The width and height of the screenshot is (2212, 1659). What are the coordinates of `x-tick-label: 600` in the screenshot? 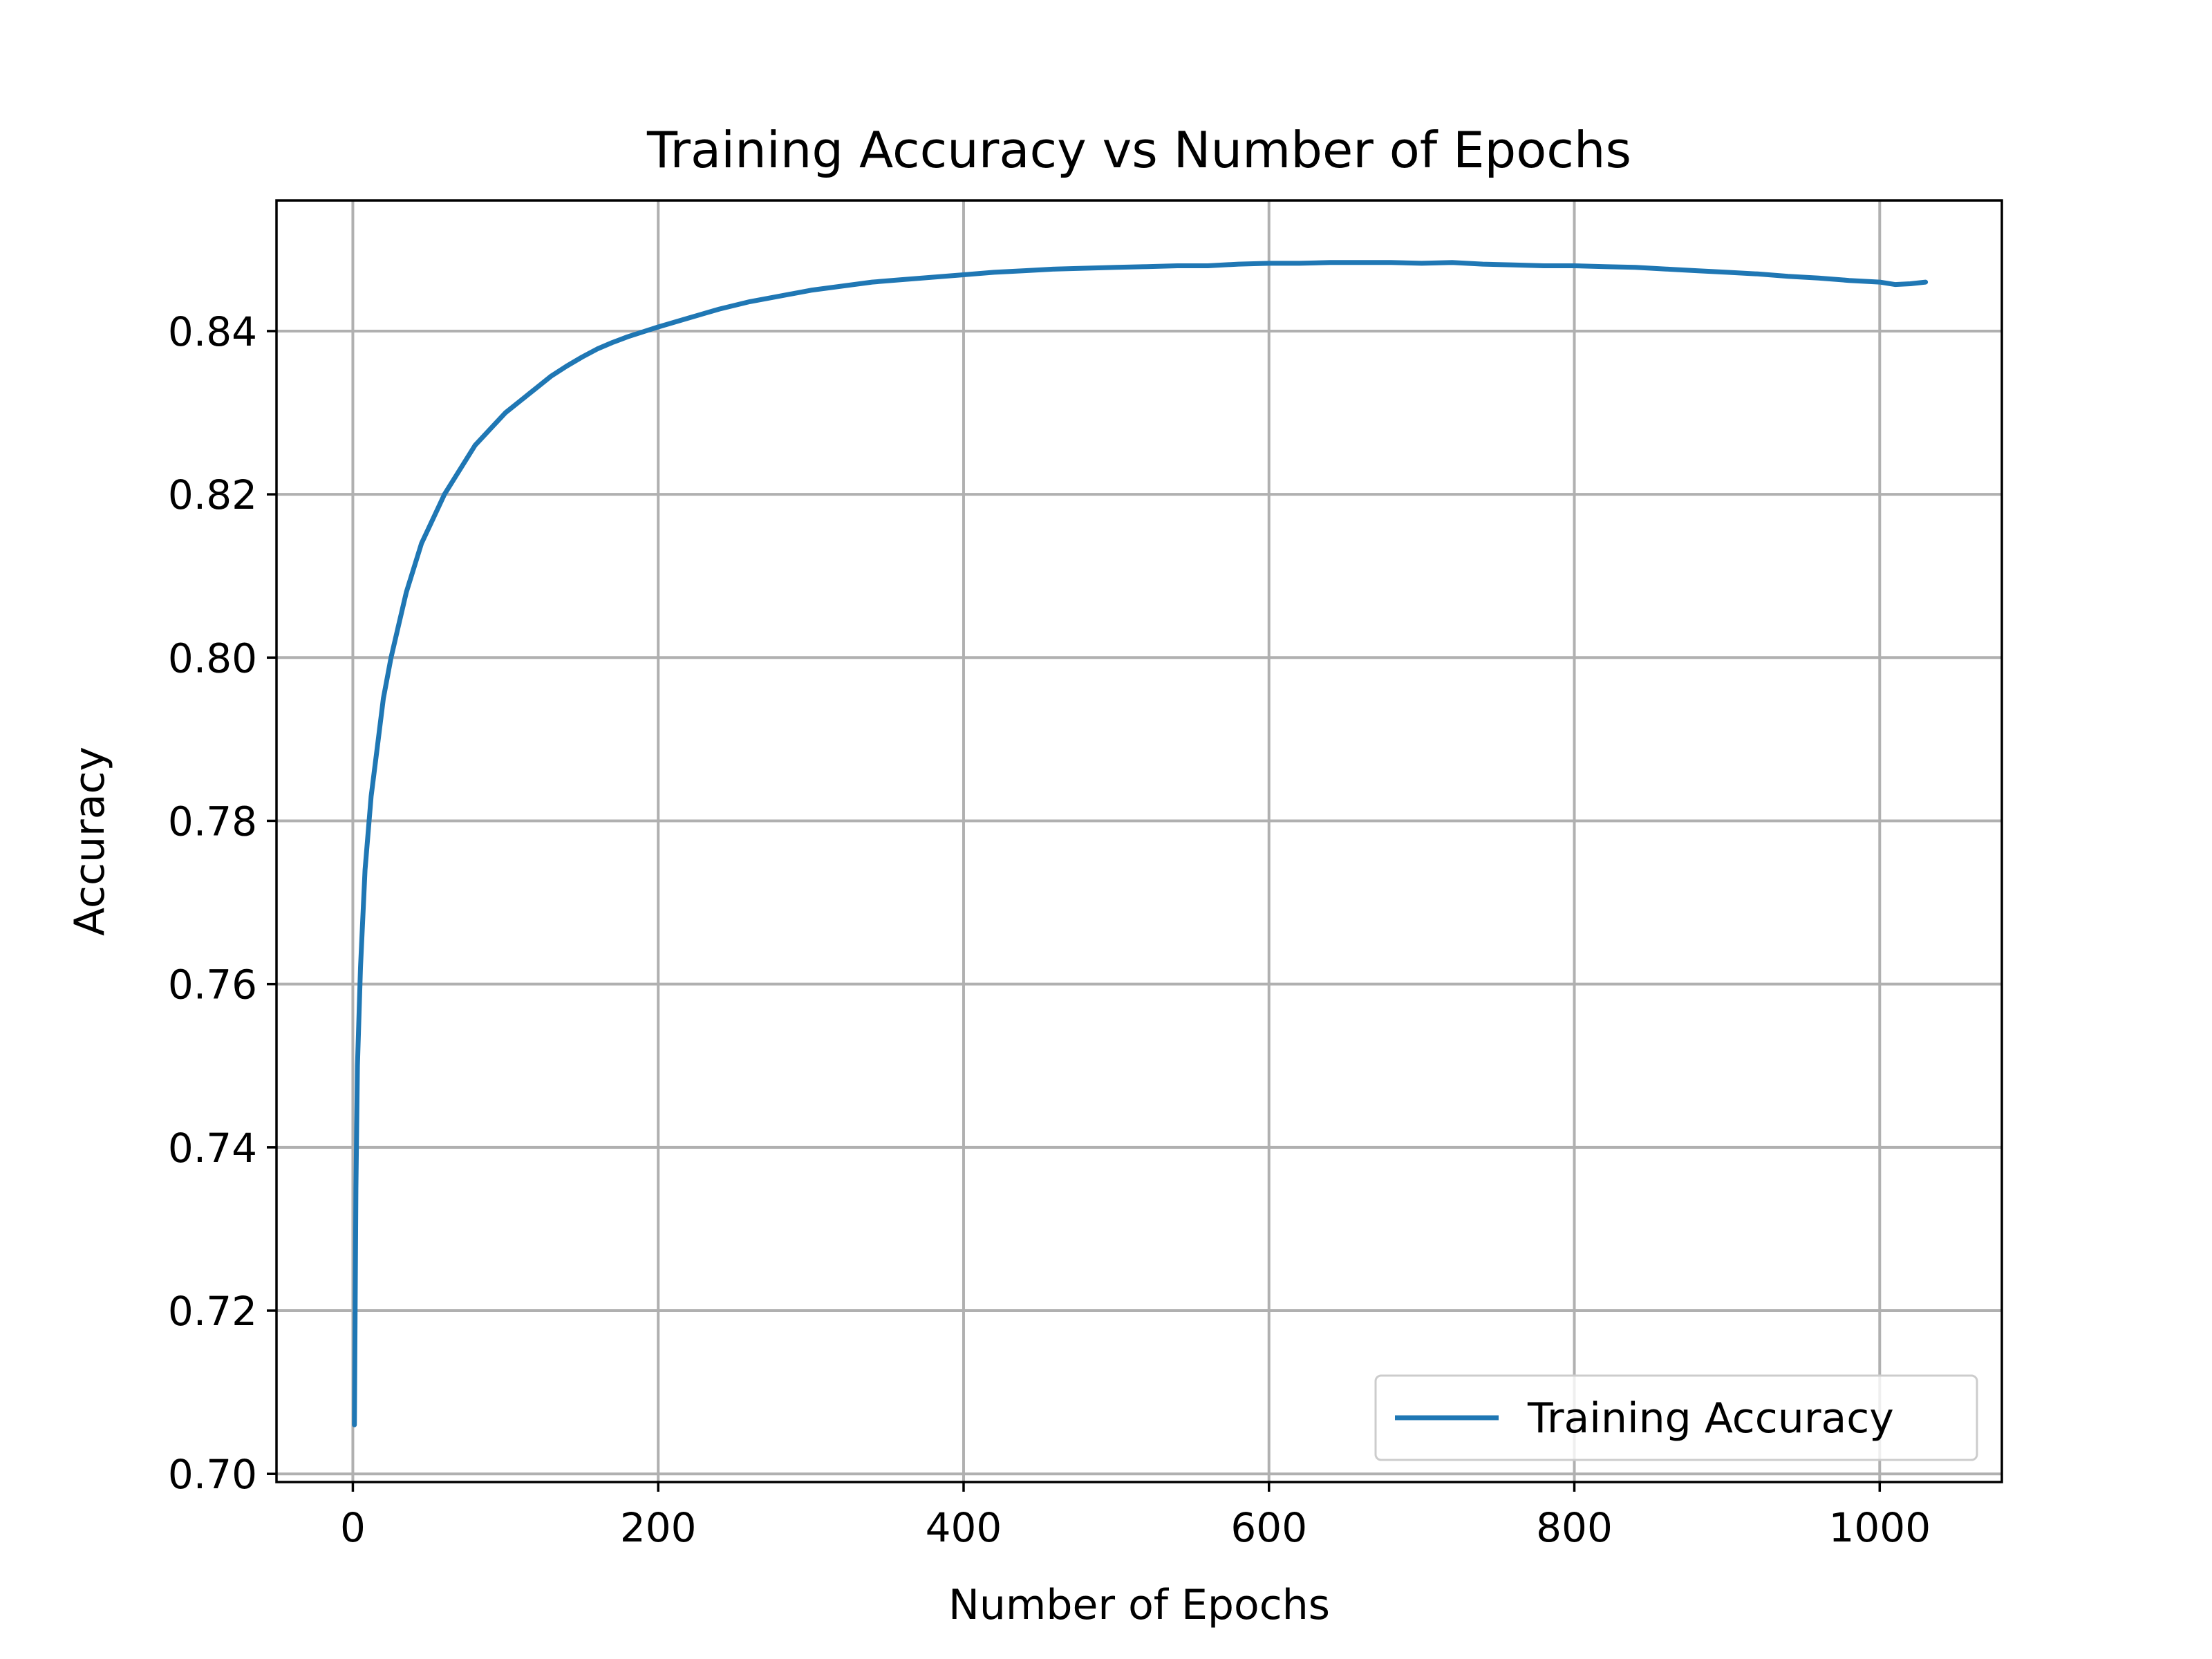 It's located at (1268, 1527).